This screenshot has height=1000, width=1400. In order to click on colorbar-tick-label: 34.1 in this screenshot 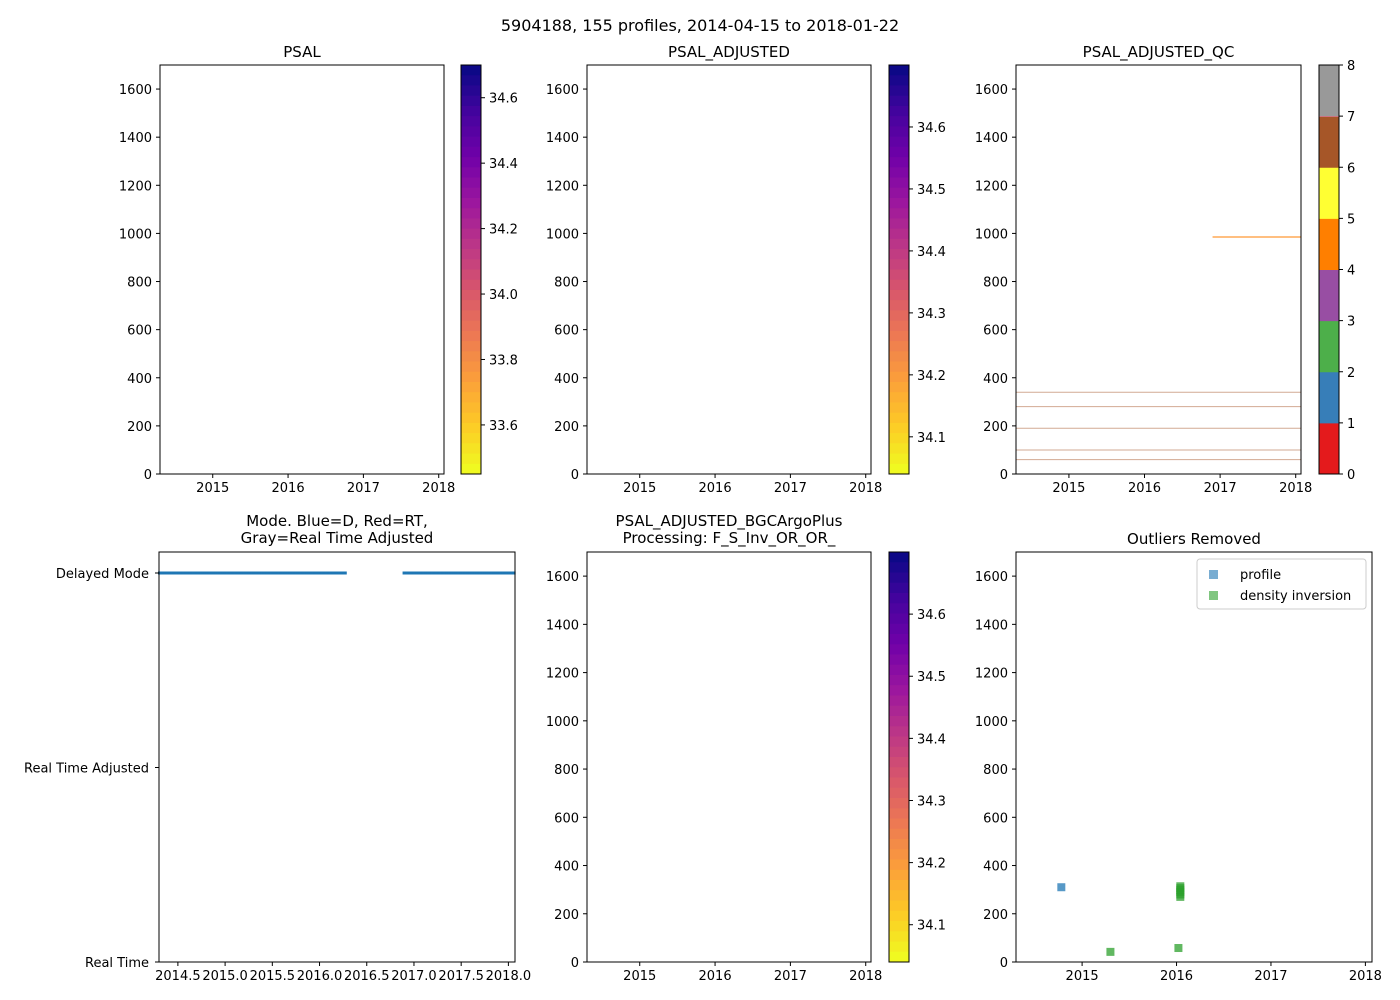, I will do `click(931, 926)`.